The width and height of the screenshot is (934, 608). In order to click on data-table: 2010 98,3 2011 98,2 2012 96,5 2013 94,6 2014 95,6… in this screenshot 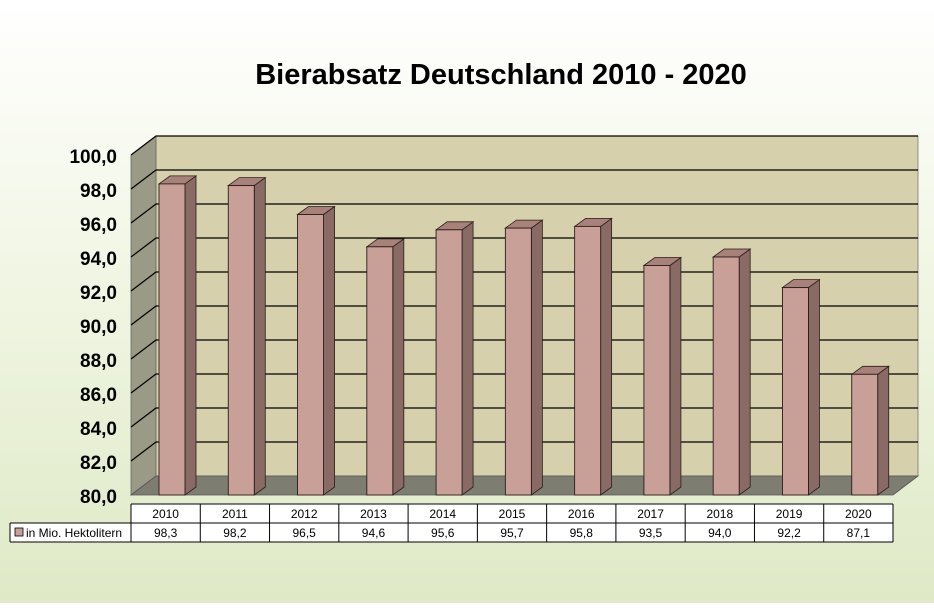, I will do `click(451, 523)`.